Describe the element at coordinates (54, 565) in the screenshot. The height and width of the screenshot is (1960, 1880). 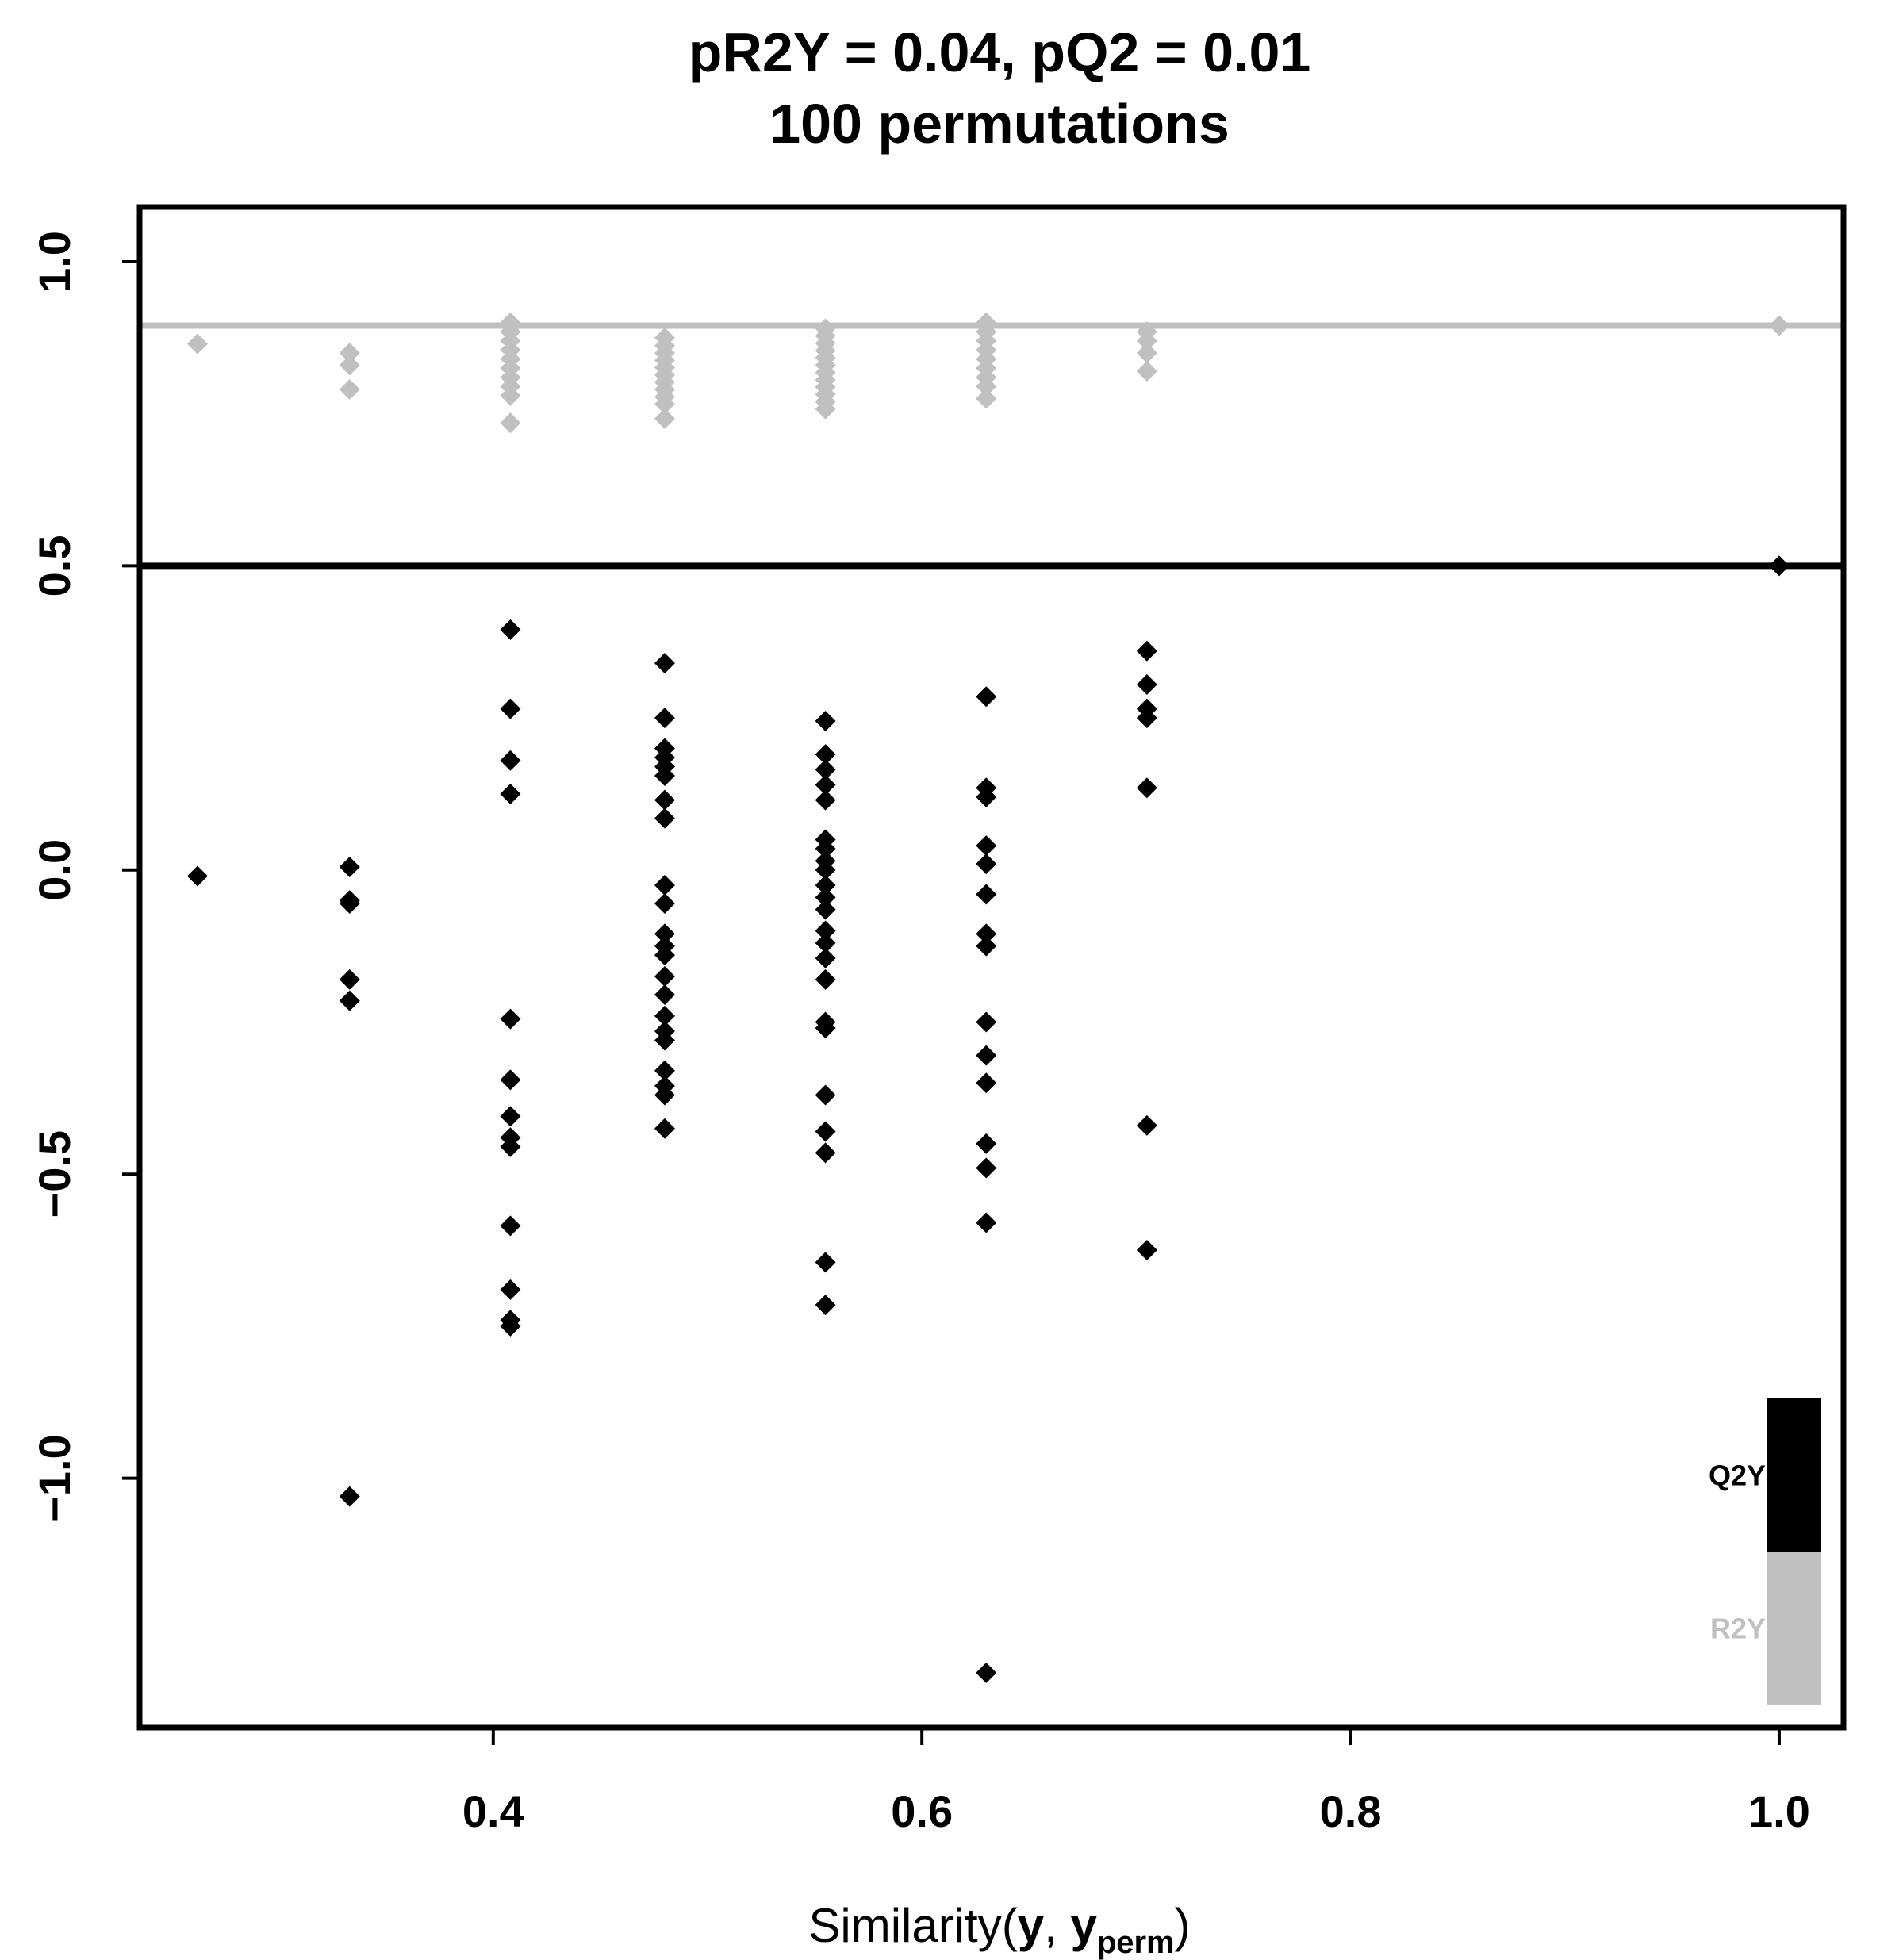
I see `y-tick-label: 0.5` at that location.